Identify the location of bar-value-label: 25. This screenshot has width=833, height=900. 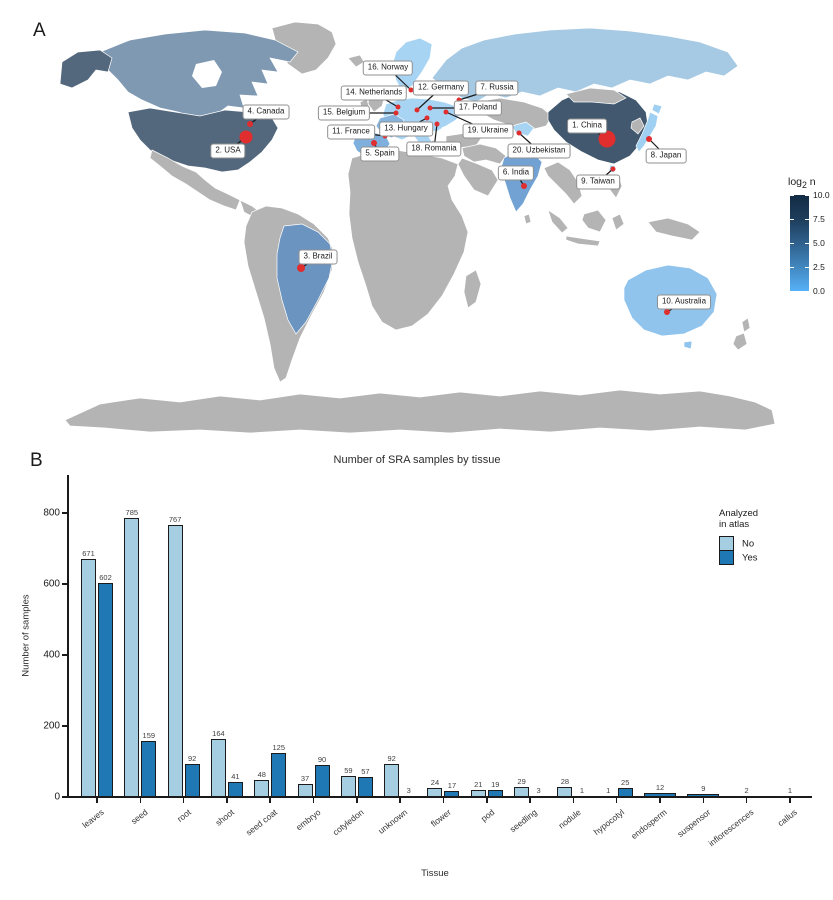
(625, 782).